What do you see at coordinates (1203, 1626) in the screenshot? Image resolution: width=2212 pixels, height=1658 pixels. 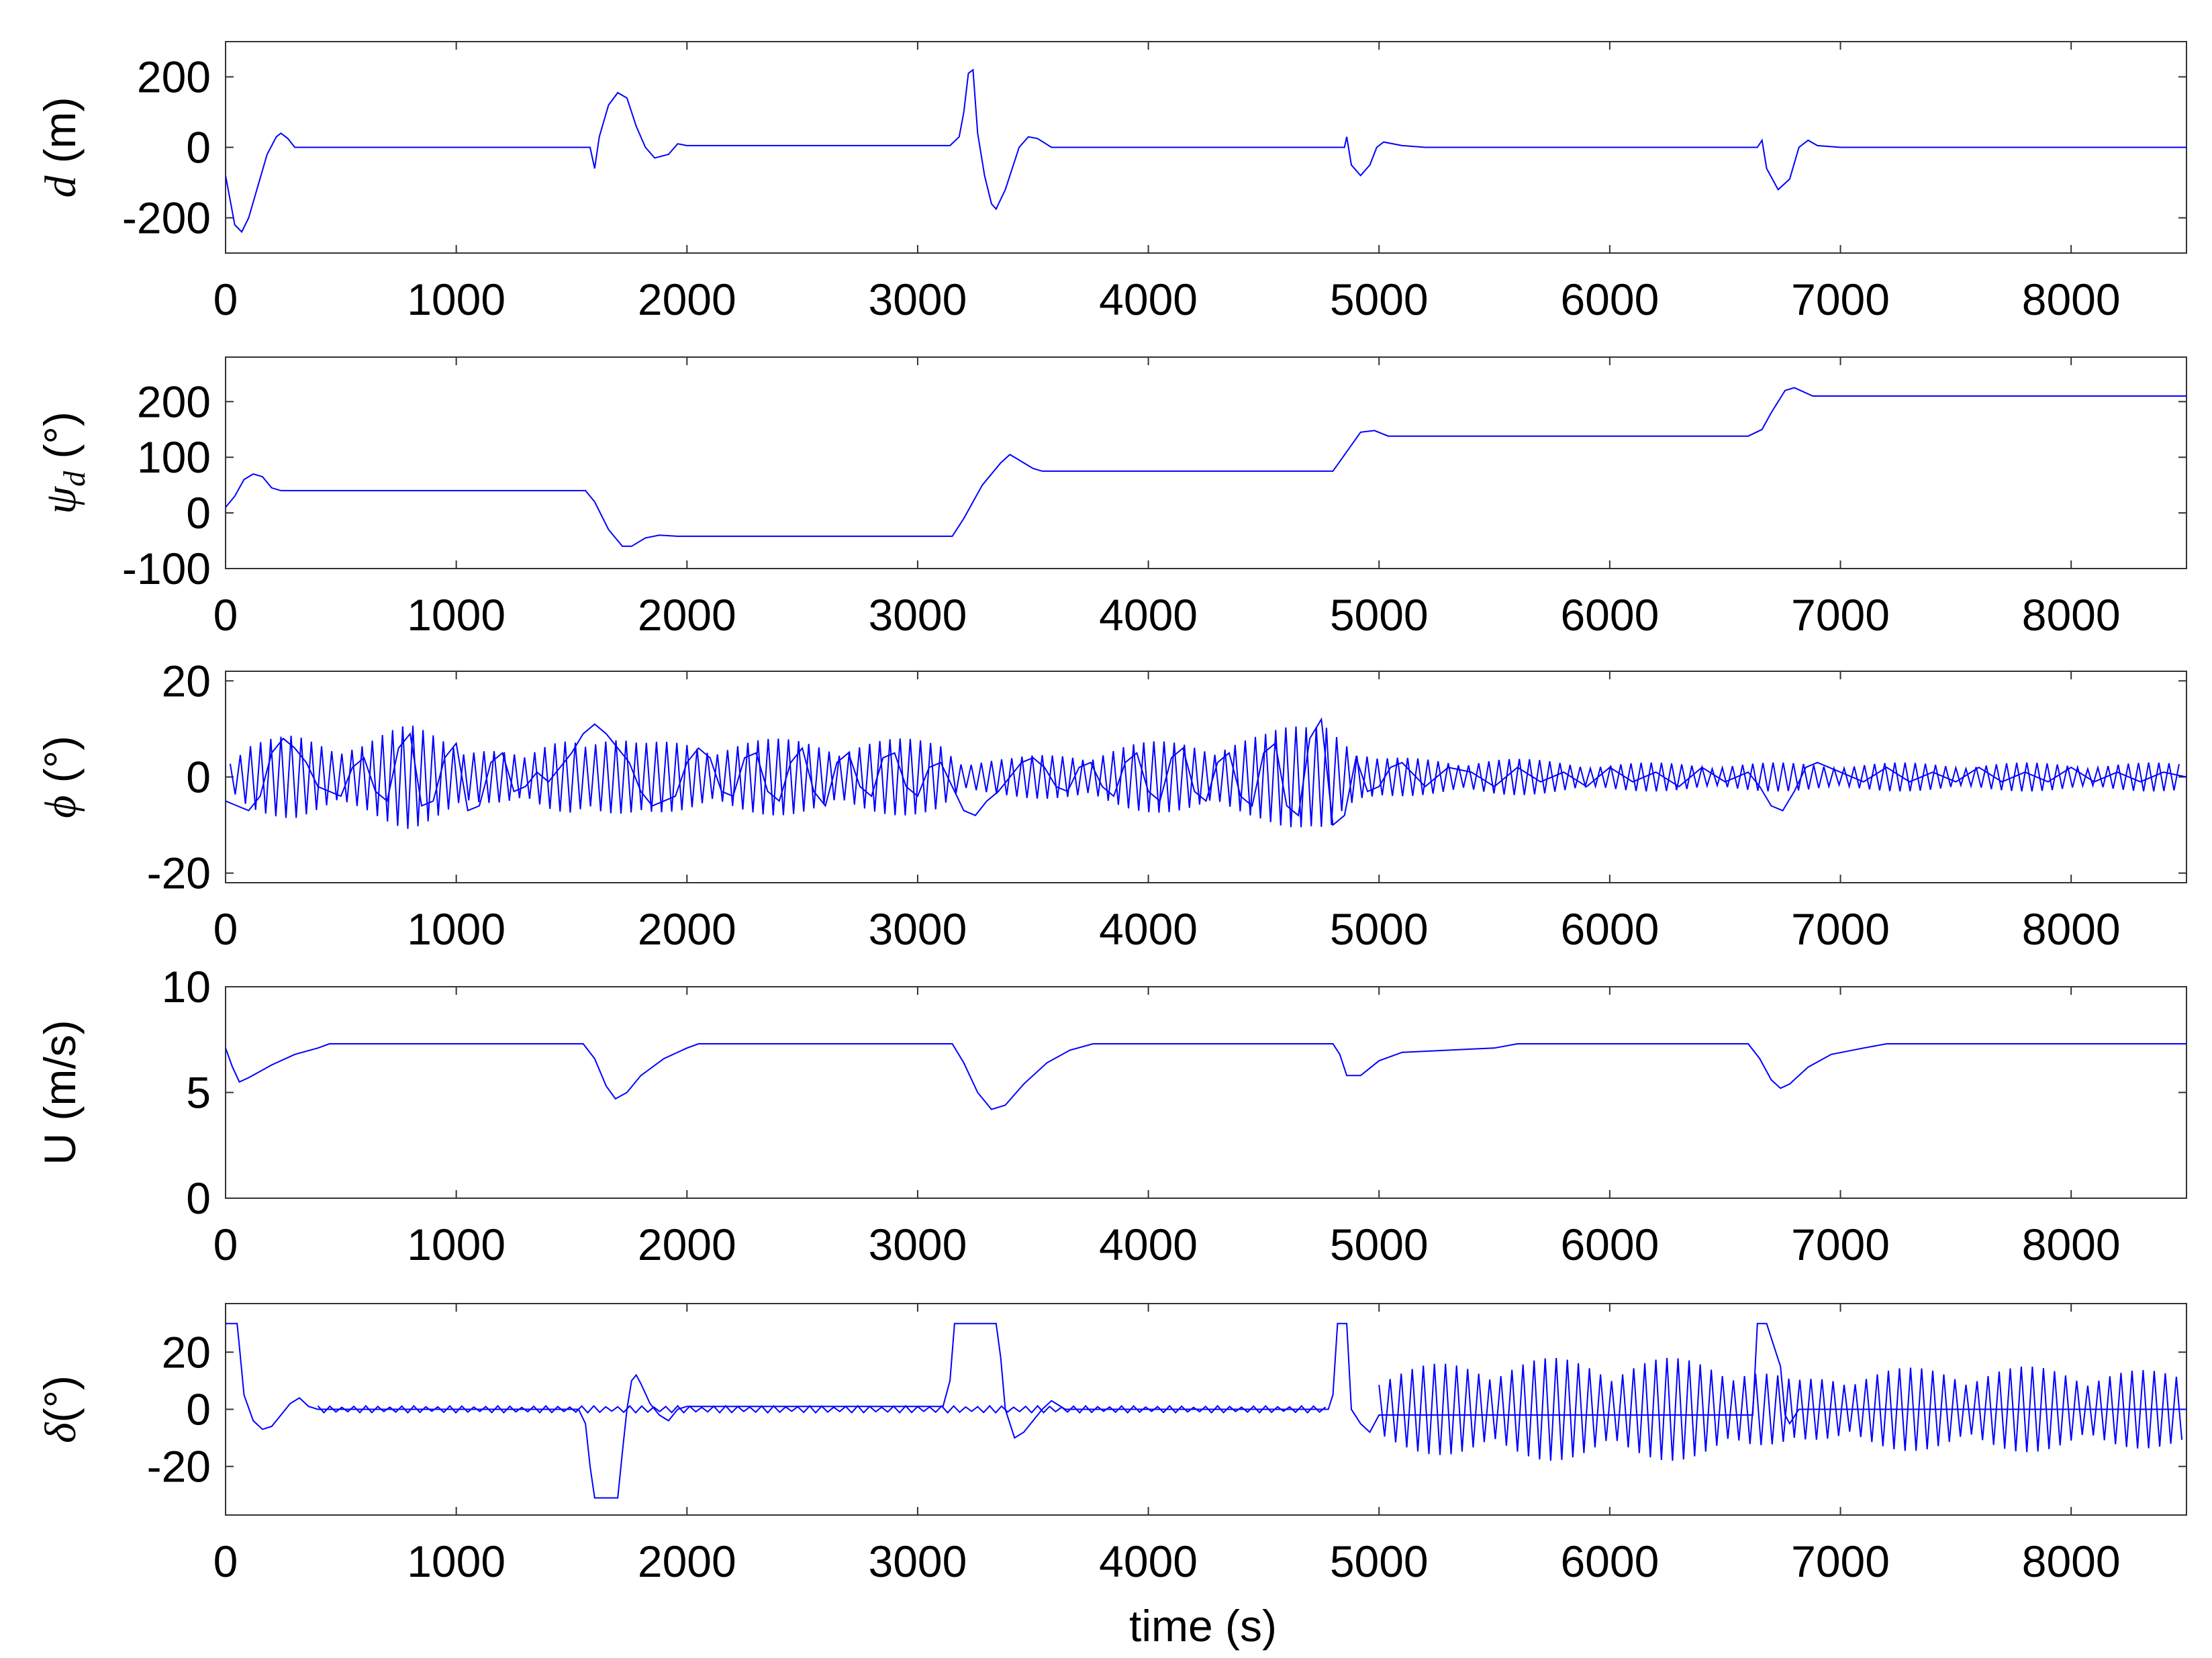 I see `x-axis-label: time (s)` at bounding box center [1203, 1626].